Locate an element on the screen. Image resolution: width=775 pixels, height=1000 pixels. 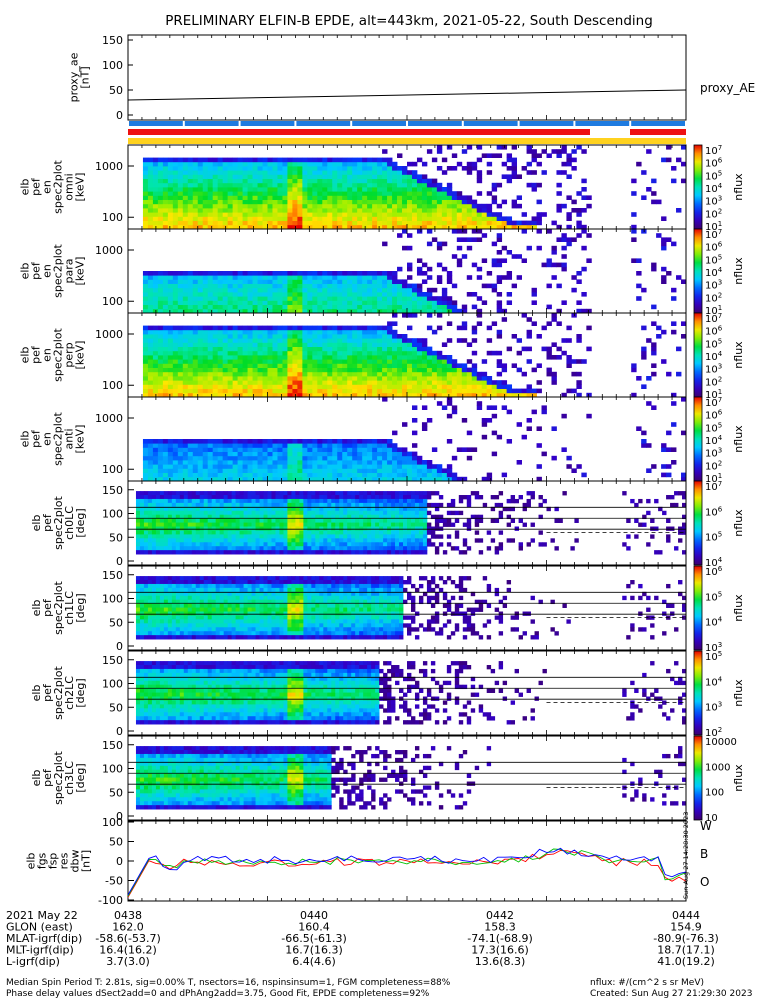
spec-panel-4-ylabel-line: elb is located at coordinates (25, 439).